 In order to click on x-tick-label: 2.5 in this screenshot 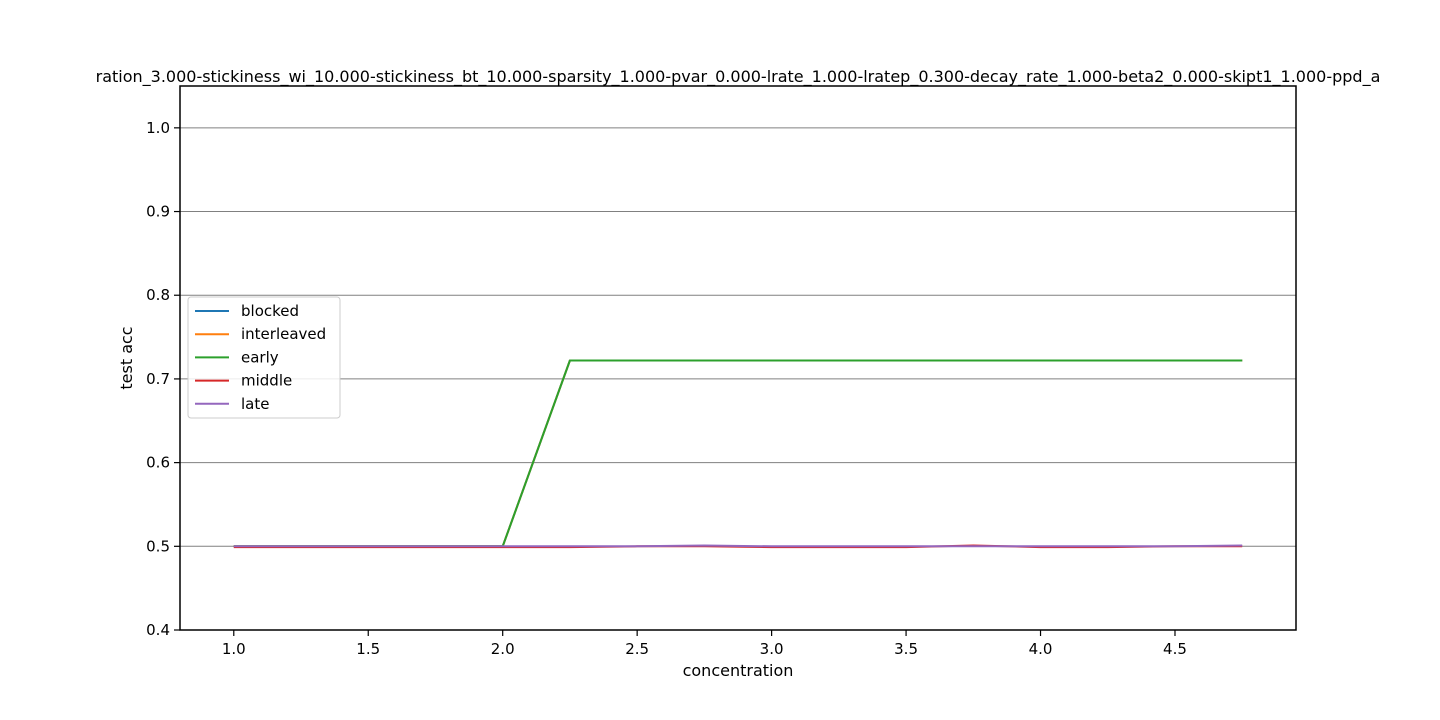, I will do `click(637, 649)`.